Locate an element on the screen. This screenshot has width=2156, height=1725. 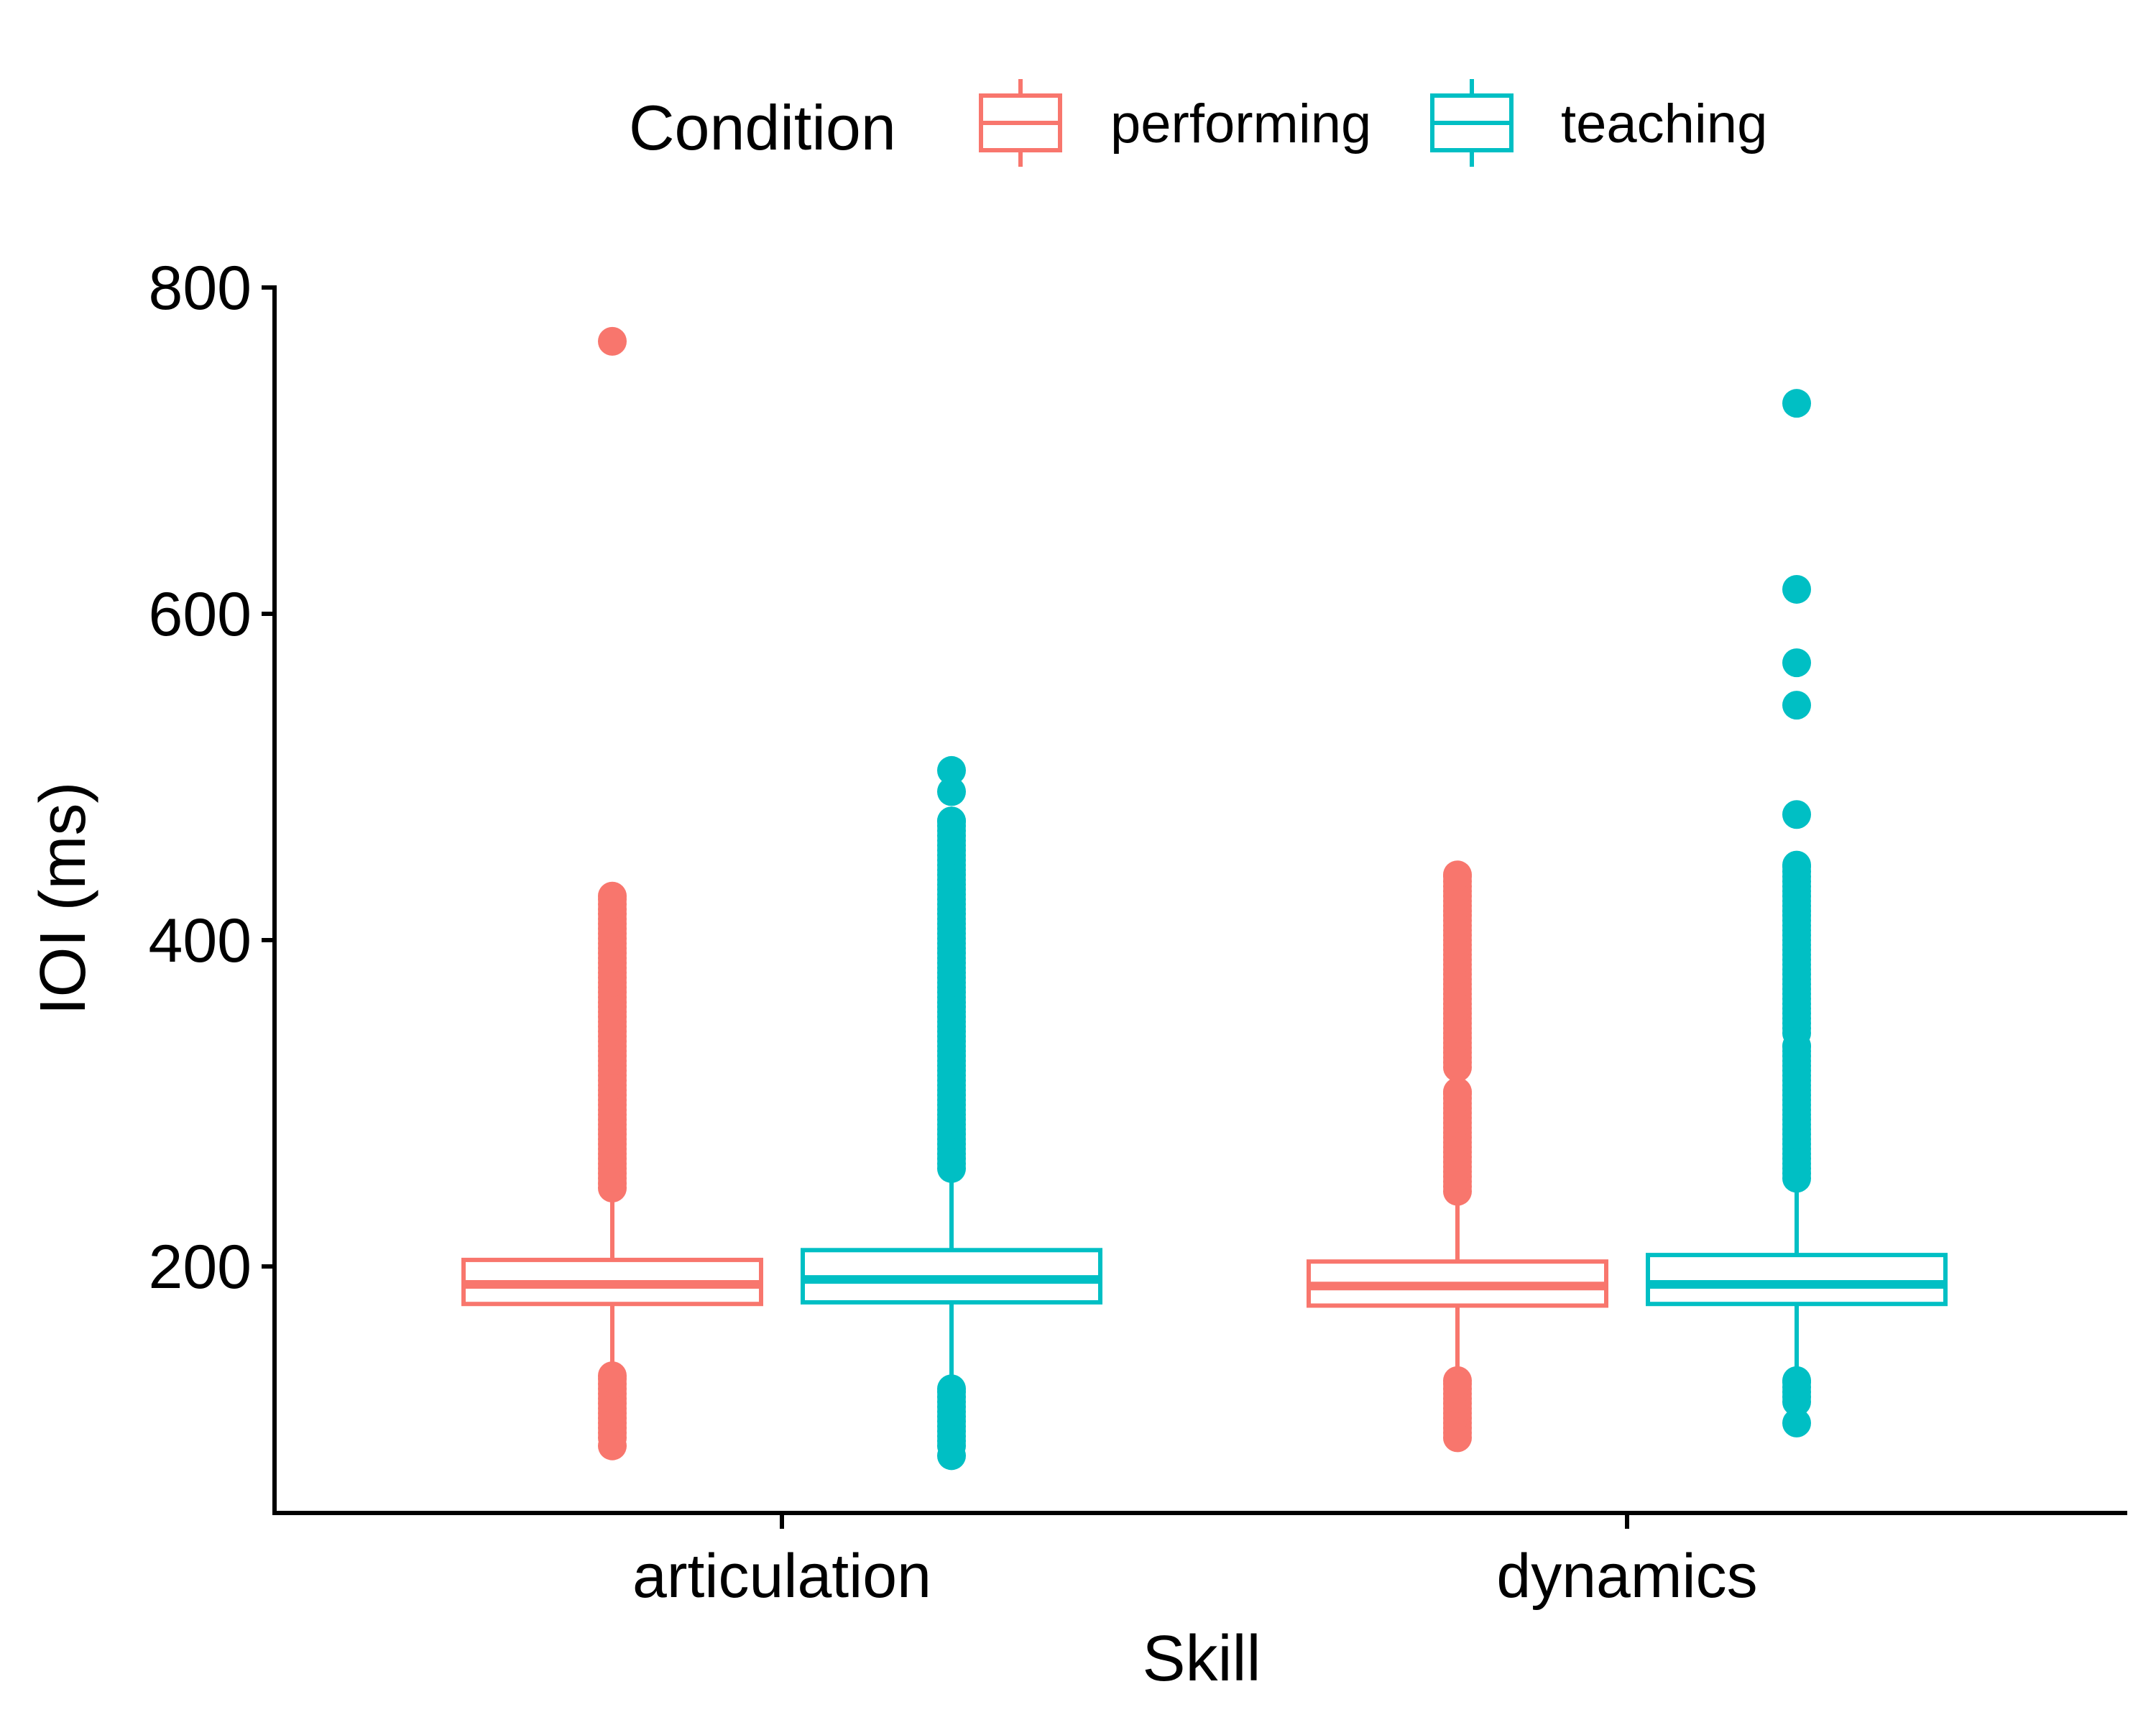
box-teaching-articulation is located at coordinates (951, 1113).